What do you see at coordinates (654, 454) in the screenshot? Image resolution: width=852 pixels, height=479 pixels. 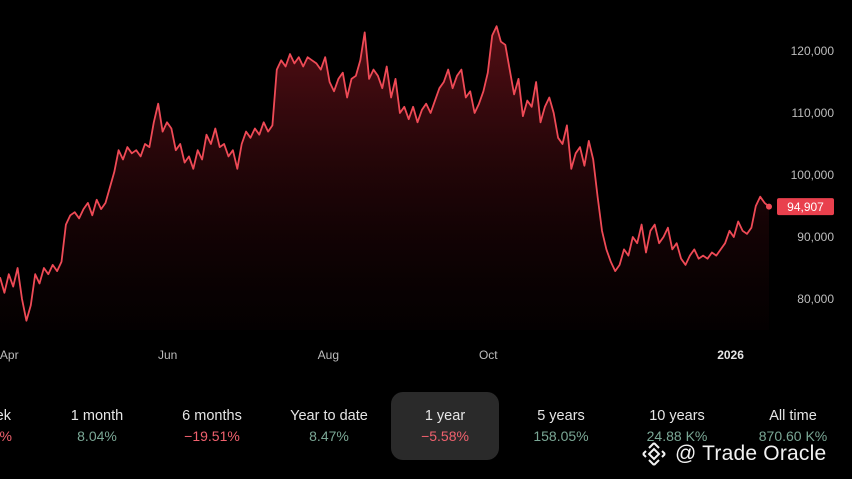 I see `binance-logo-icon` at bounding box center [654, 454].